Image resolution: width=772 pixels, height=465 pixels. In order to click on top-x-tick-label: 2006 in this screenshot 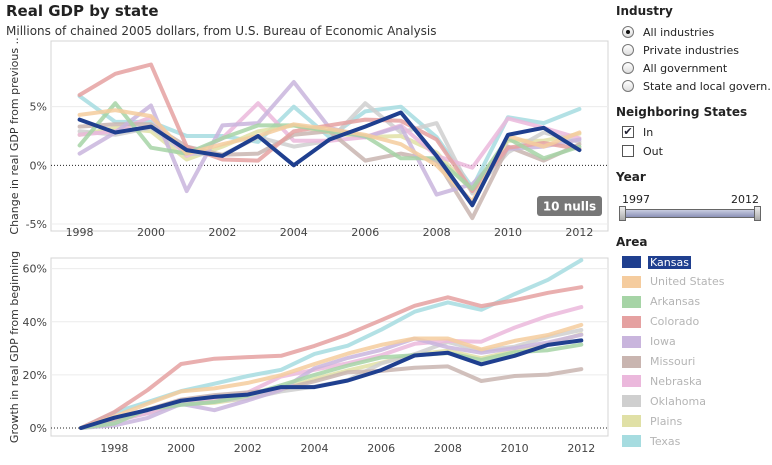, I will do `click(365, 232)`.